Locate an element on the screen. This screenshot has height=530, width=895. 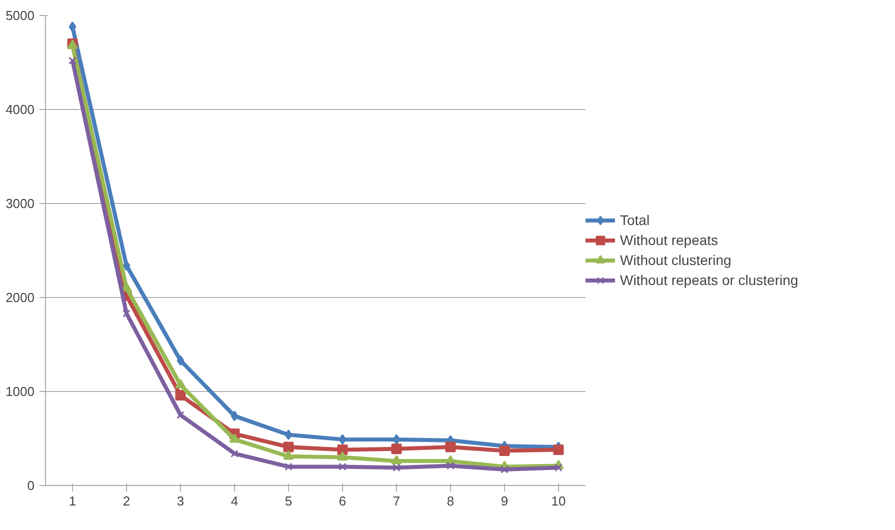
x-tick-label: 1 is located at coordinates (72, 501).